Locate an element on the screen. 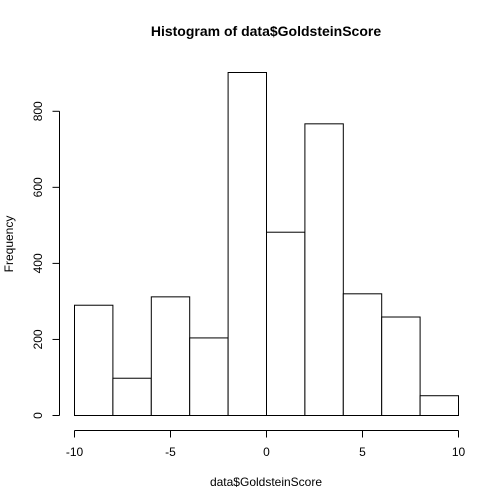 The width and height of the screenshot is (504, 504). x-tick-label-0: -10 is located at coordinates (75, 452).